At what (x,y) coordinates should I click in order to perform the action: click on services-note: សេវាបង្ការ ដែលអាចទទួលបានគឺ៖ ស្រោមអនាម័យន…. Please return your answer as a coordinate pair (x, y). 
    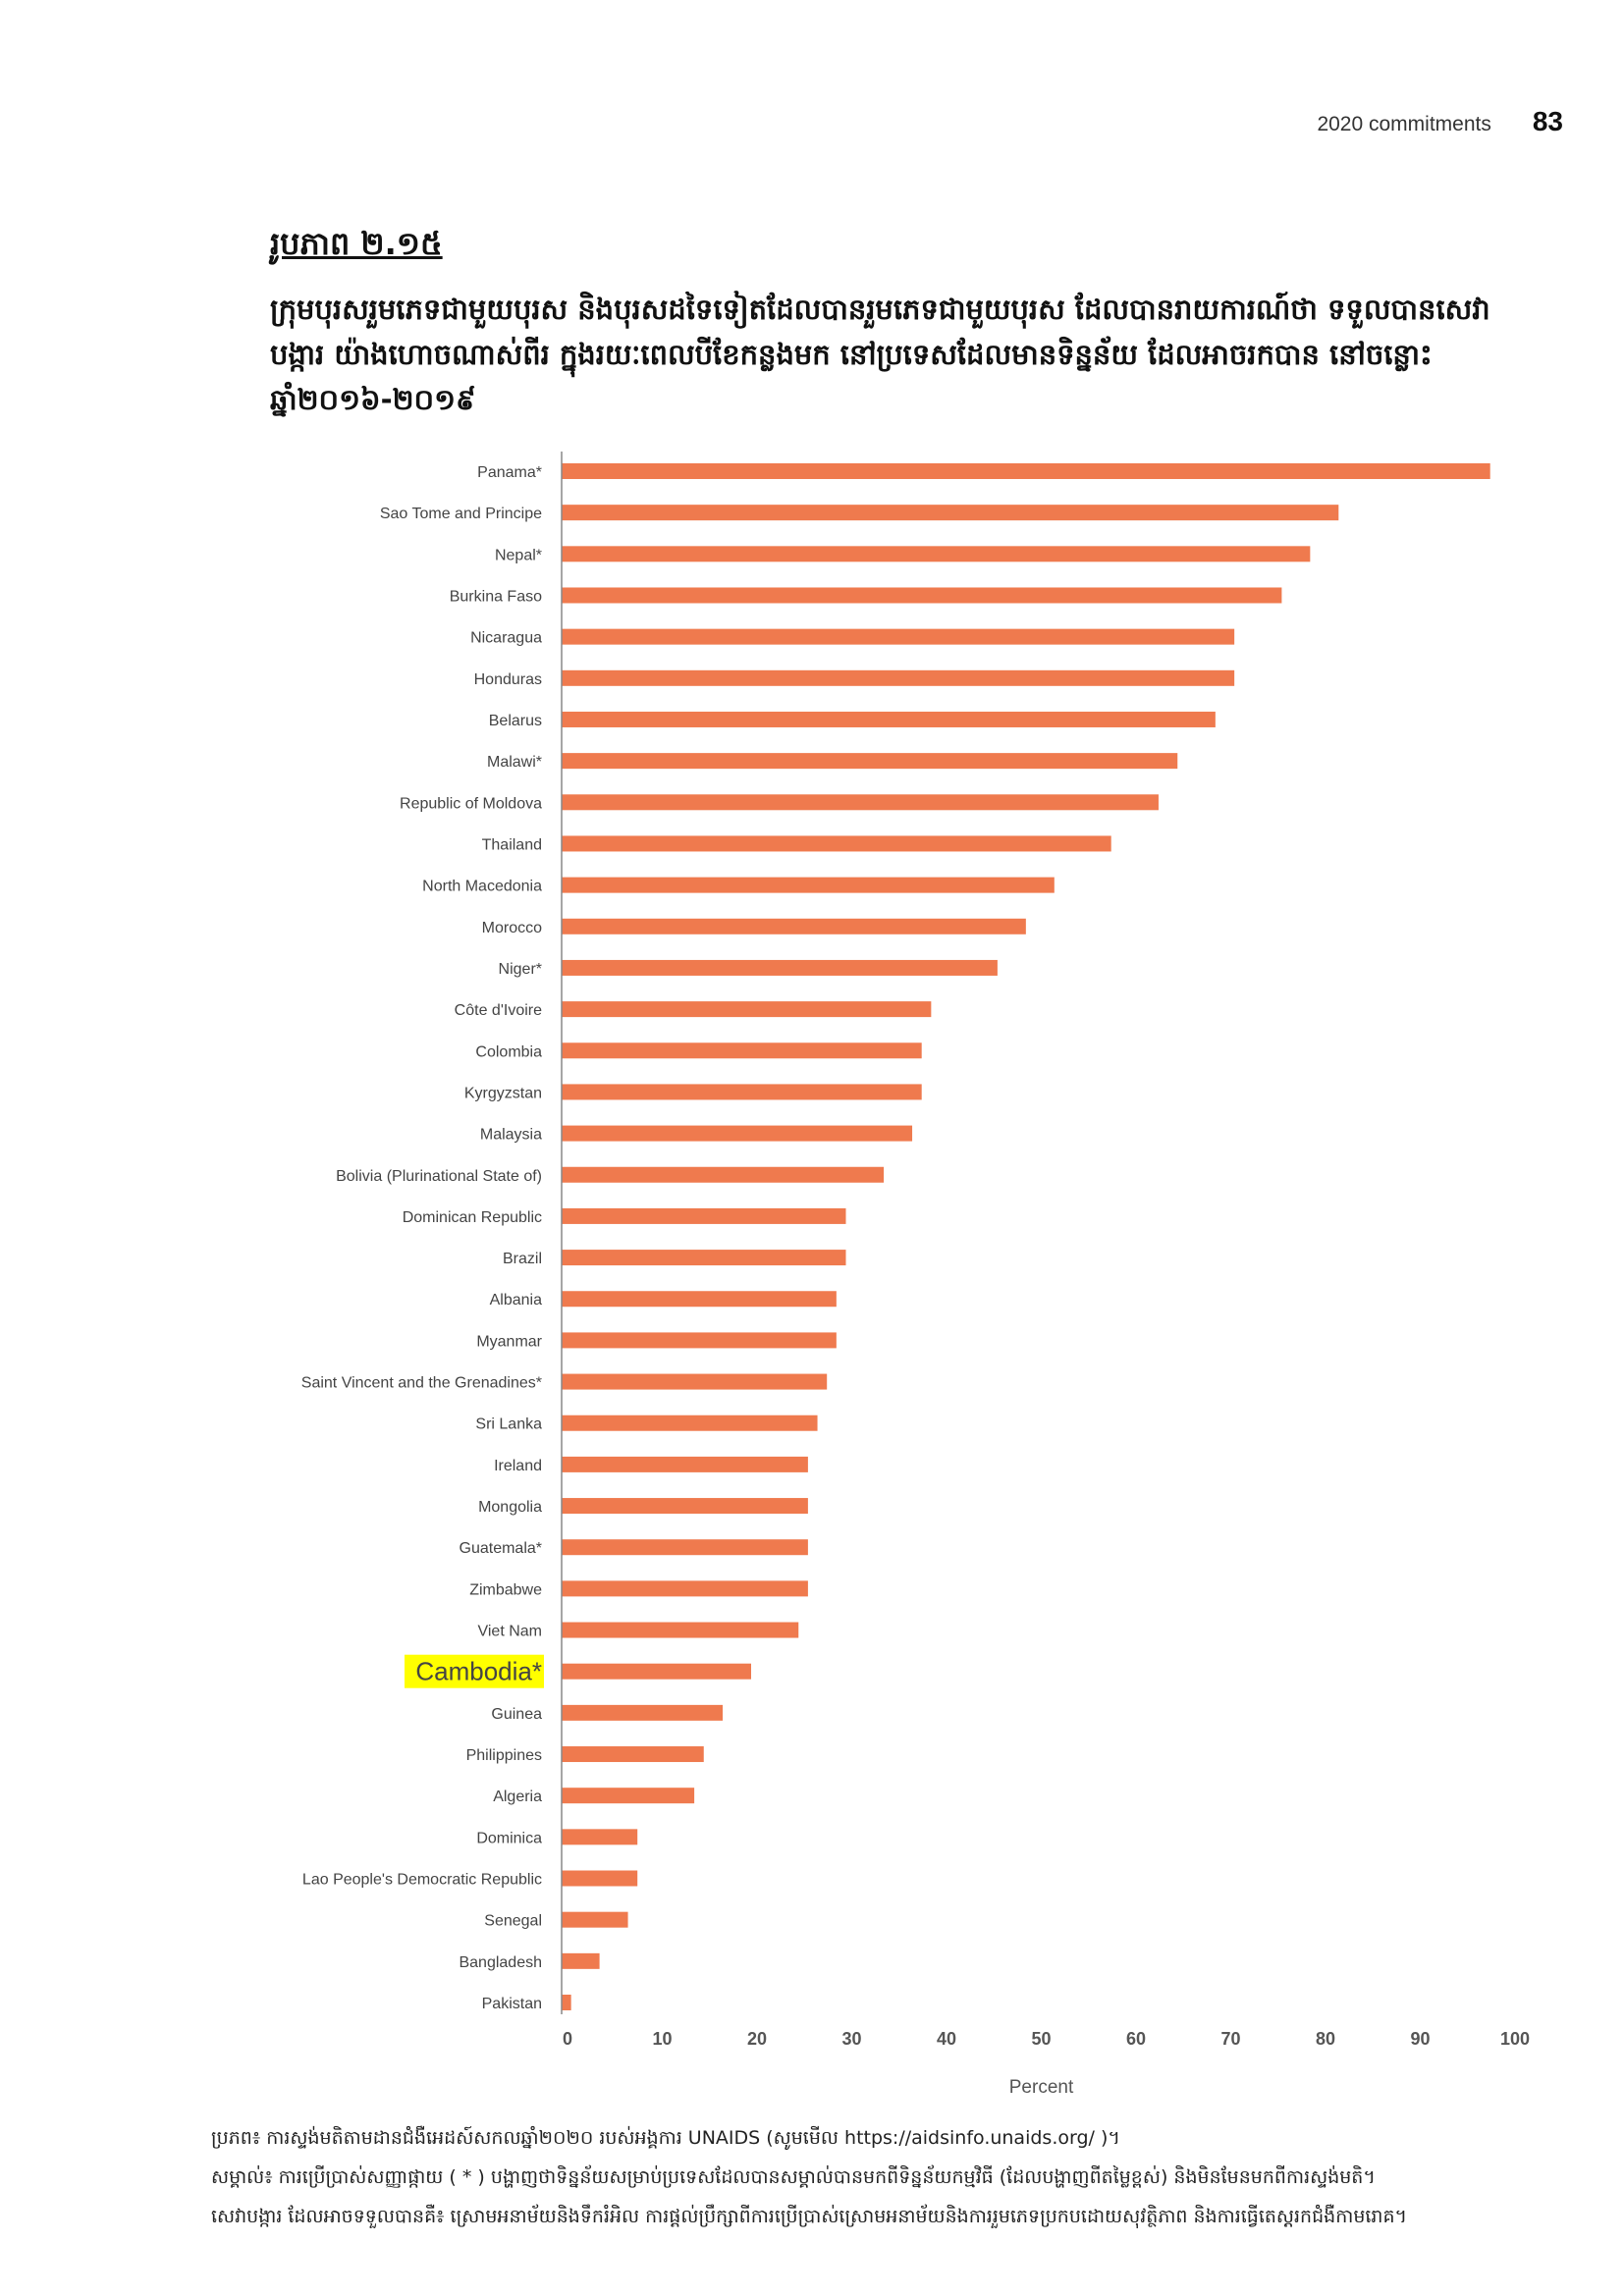
    Looking at the image, I should click on (809, 2217).